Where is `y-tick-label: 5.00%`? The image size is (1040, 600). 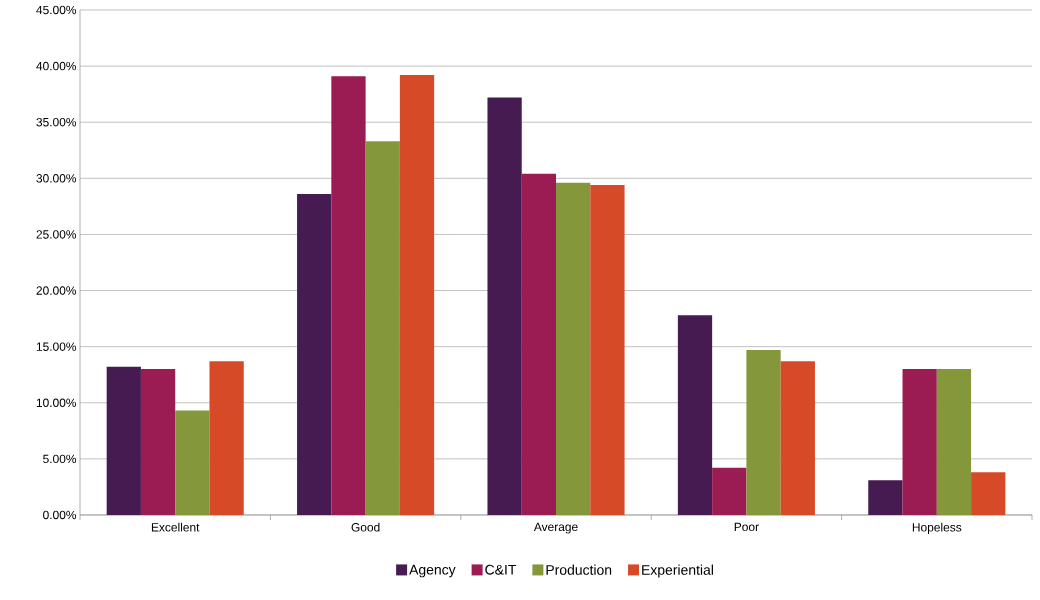 y-tick-label: 5.00% is located at coordinates (60, 459).